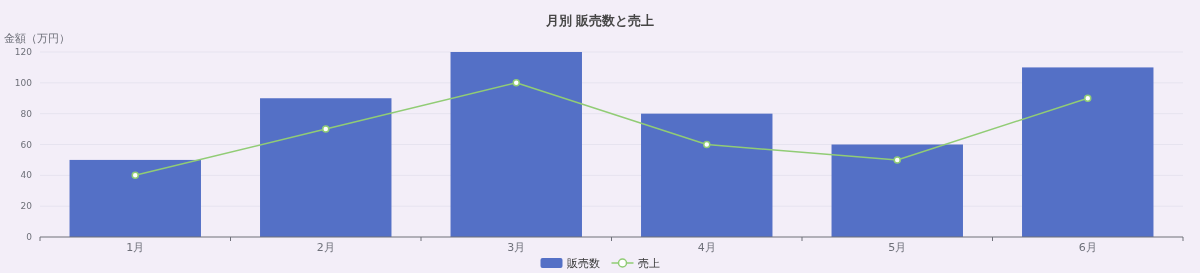 This screenshot has width=1200, height=273. Describe the element at coordinates (516, 247) in the screenshot. I see `x-tick-label: 3月` at that location.